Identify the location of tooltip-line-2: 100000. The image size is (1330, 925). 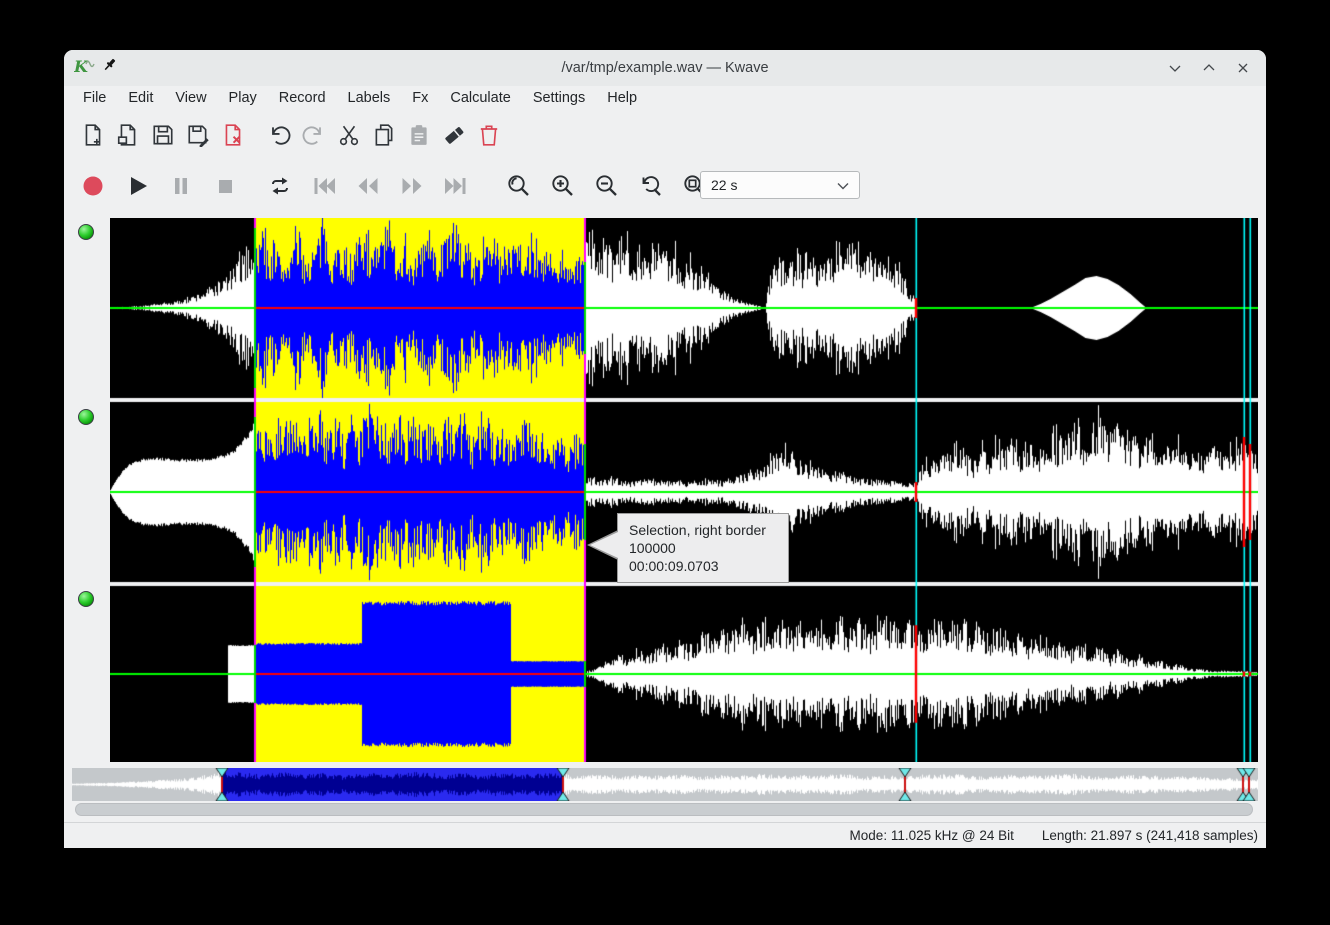
(652, 548).